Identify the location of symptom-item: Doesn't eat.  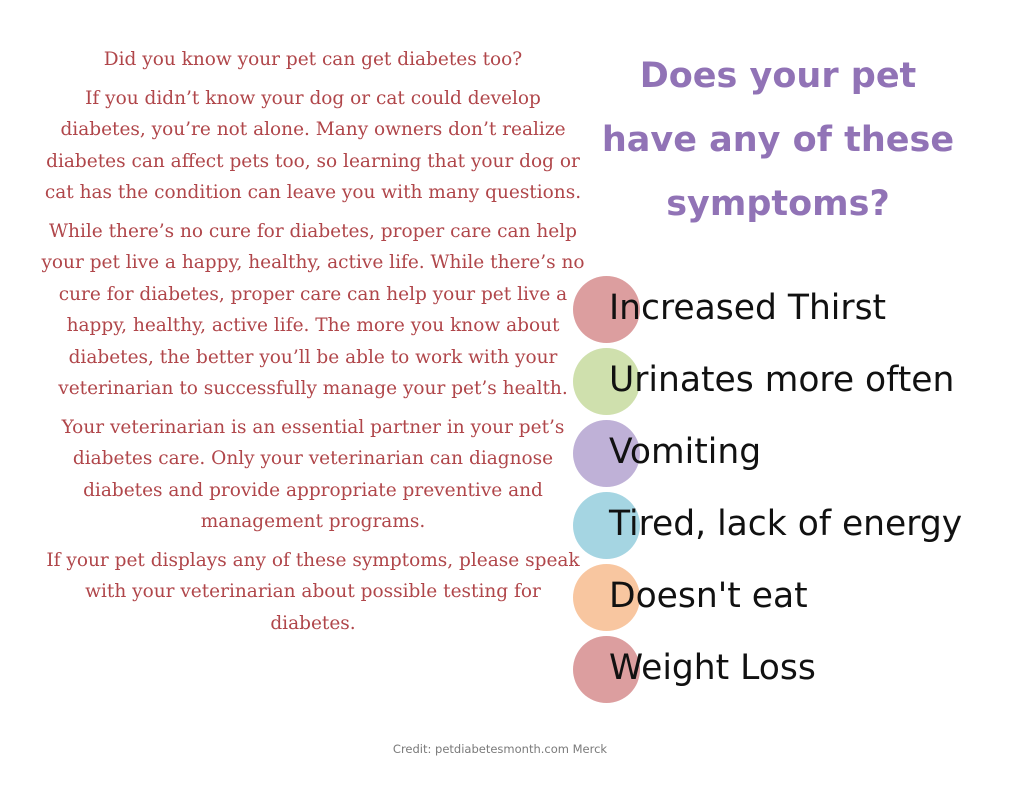
(793, 598).